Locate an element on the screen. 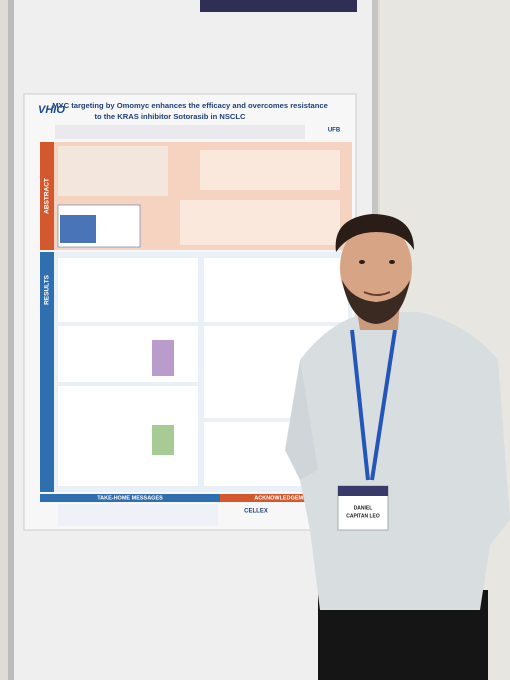  badge-name: CAPITAN LEO is located at coordinates (363, 516).